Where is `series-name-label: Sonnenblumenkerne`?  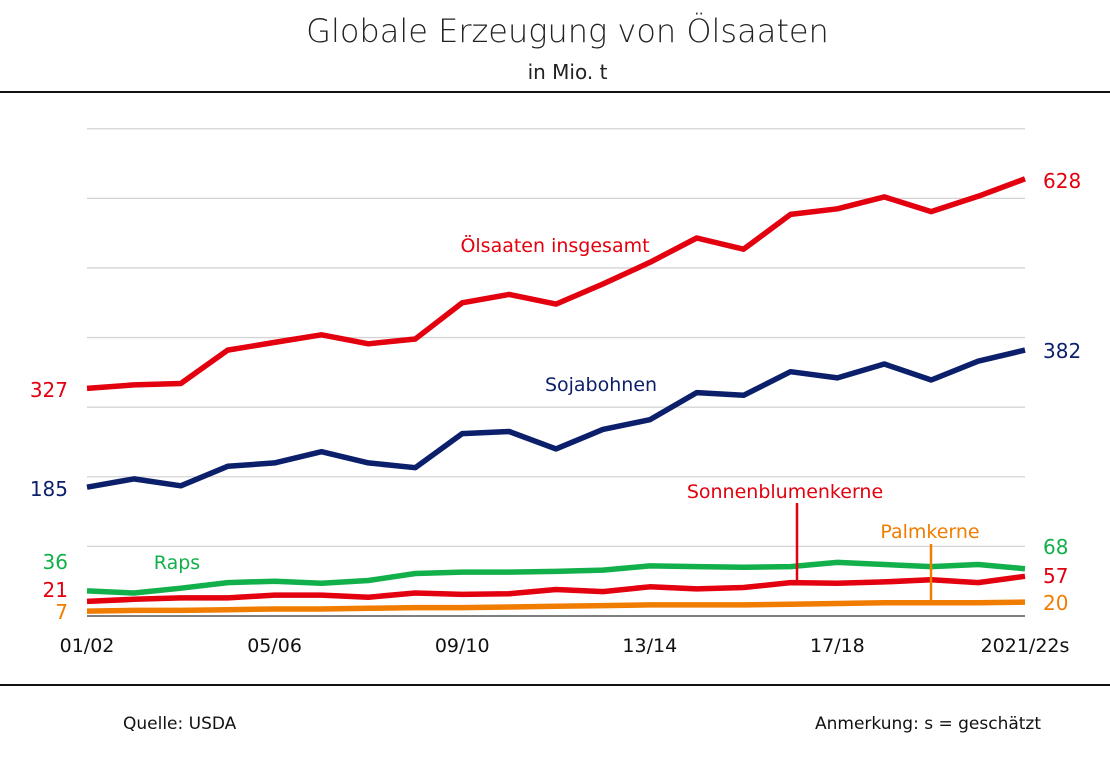
series-name-label: Sonnenblumenkerne is located at coordinates (785, 492).